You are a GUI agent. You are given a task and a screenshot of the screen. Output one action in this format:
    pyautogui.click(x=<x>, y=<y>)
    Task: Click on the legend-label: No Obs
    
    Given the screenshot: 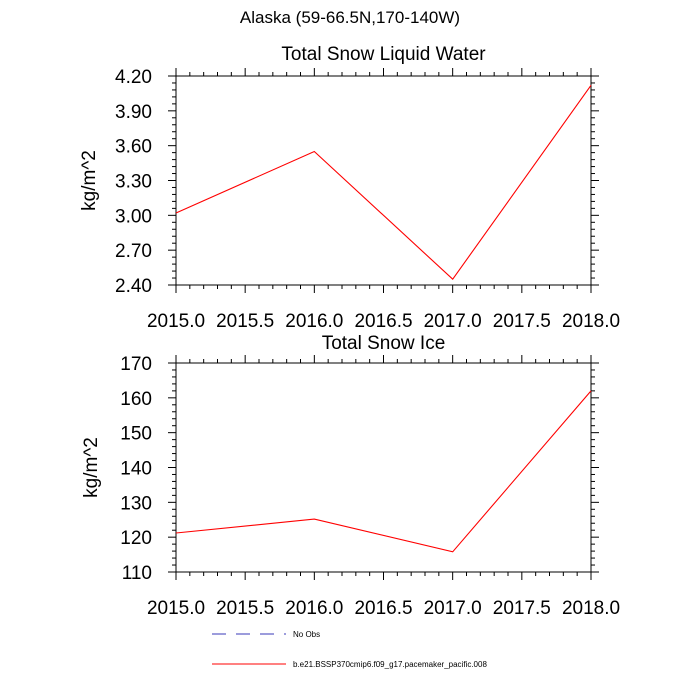 What is the action you would take?
    pyautogui.click(x=306, y=634)
    